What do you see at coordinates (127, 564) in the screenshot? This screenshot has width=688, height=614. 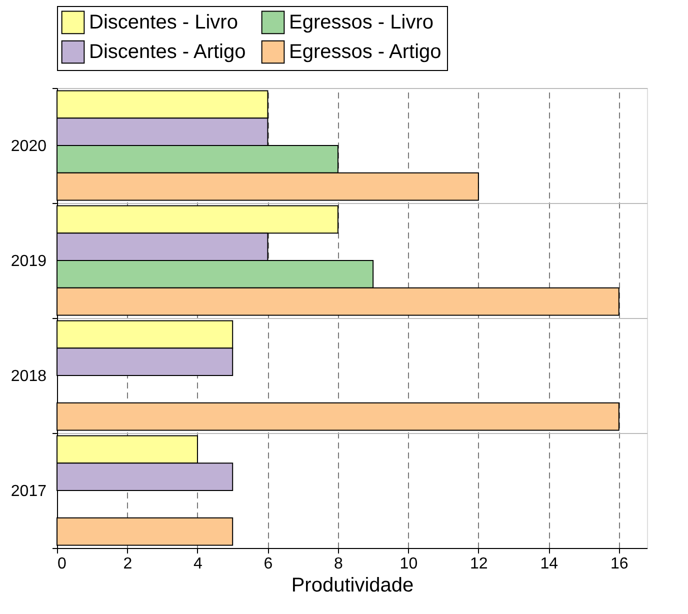 I see `x-tick-label: 2` at bounding box center [127, 564].